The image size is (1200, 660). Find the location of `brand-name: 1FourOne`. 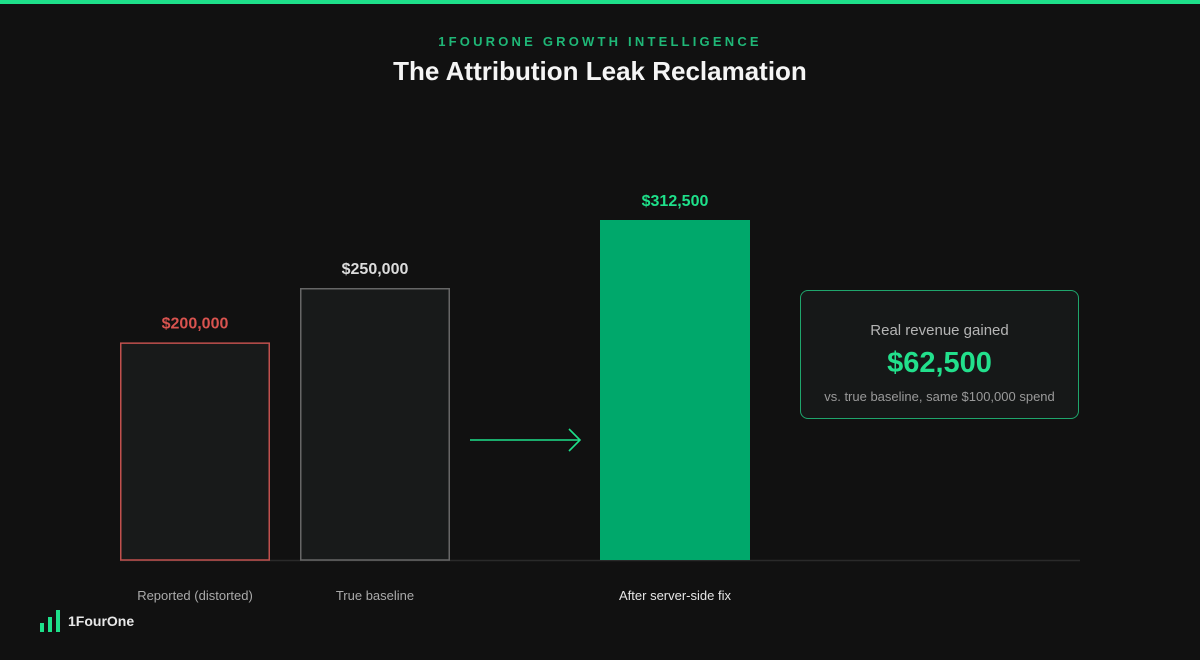

brand-name: 1FourOne is located at coordinates (101, 621).